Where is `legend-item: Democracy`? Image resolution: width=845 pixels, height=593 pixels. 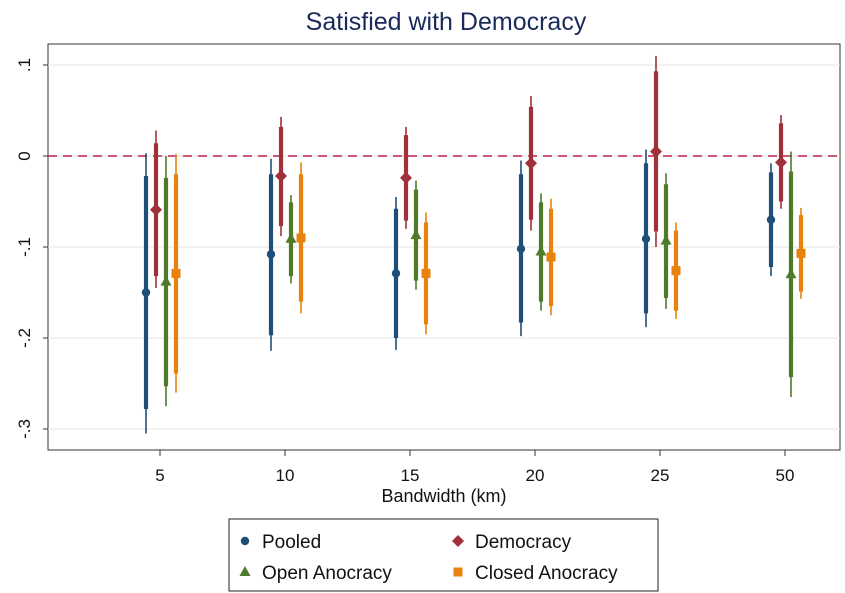 legend-item: Democracy is located at coordinates (512, 542).